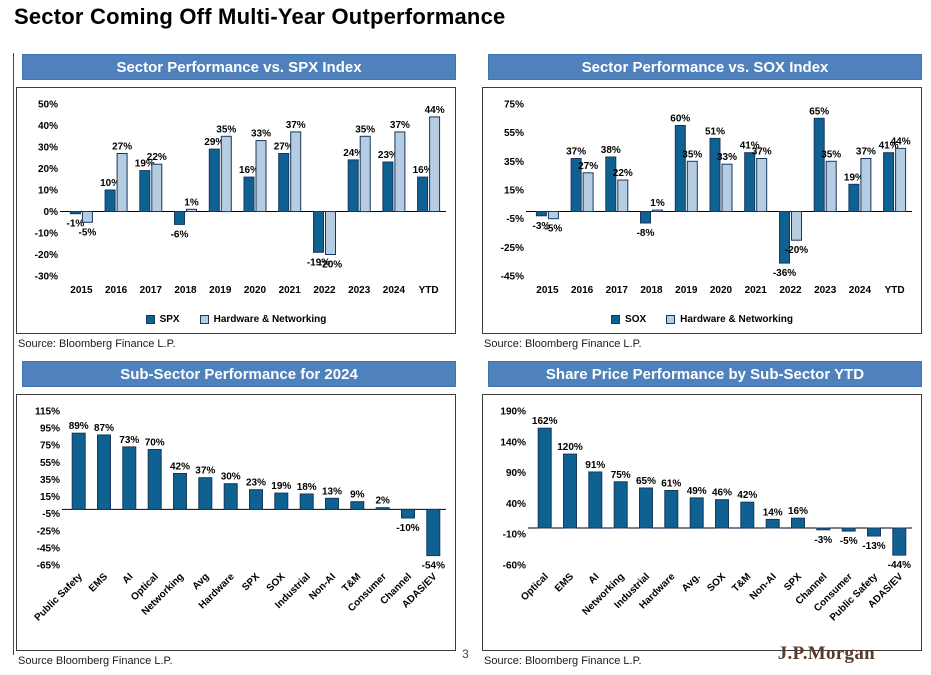  I want to click on value-label: 9%, so click(357, 495).